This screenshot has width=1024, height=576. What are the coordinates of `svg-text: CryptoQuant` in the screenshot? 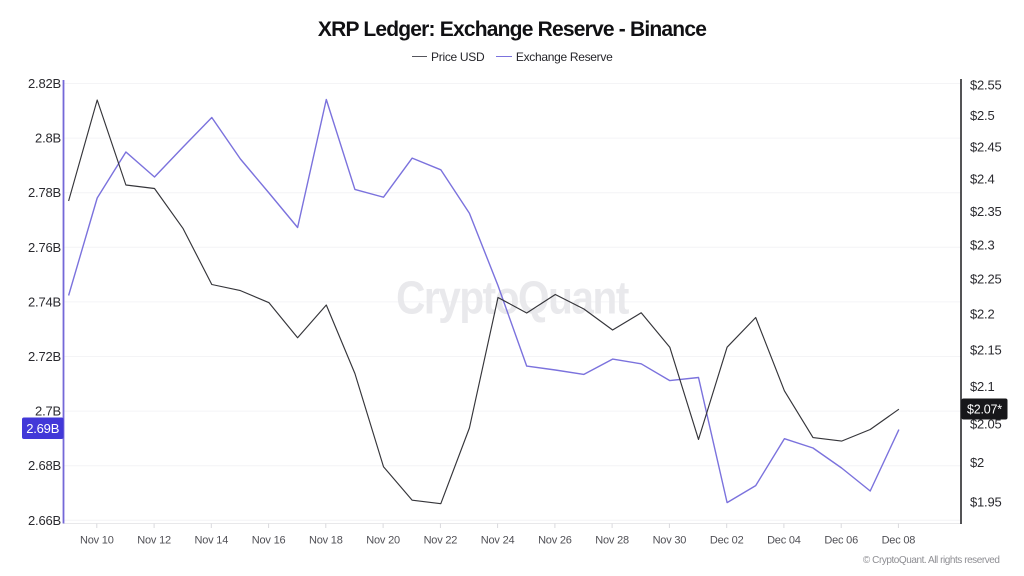 It's located at (512, 298).